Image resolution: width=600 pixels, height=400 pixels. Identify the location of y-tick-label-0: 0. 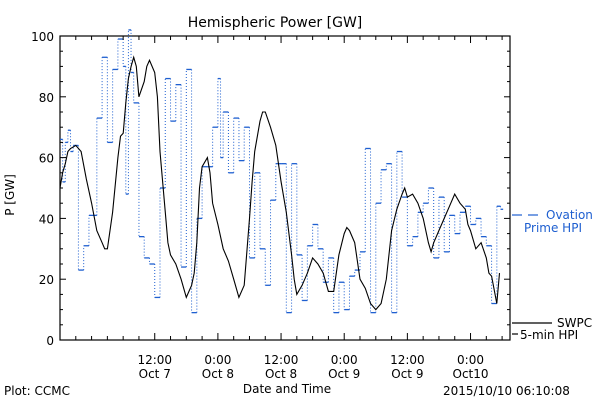
(50, 341).